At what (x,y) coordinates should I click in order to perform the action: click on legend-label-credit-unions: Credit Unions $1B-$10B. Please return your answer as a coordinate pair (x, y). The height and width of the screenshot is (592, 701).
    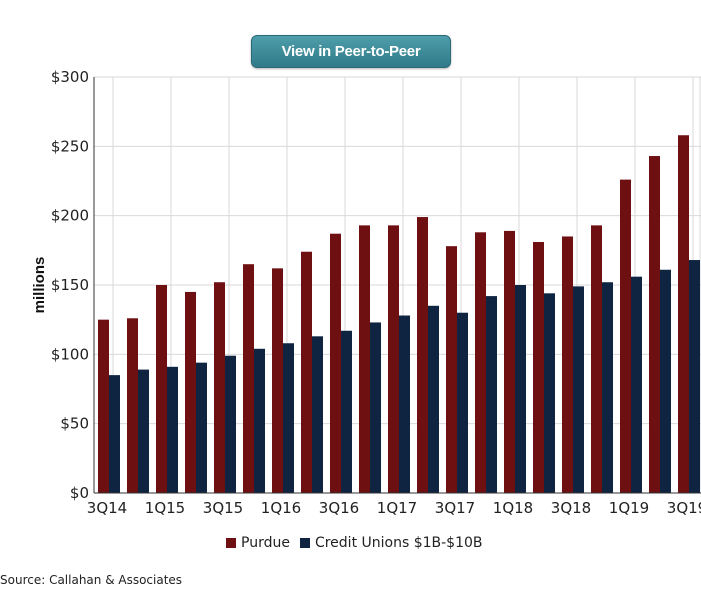
    Looking at the image, I should click on (398, 543).